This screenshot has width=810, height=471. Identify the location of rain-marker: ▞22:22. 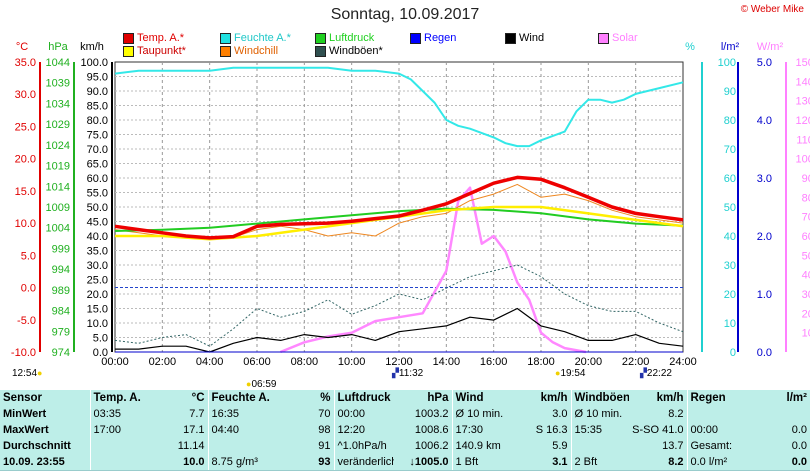
(656, 373).